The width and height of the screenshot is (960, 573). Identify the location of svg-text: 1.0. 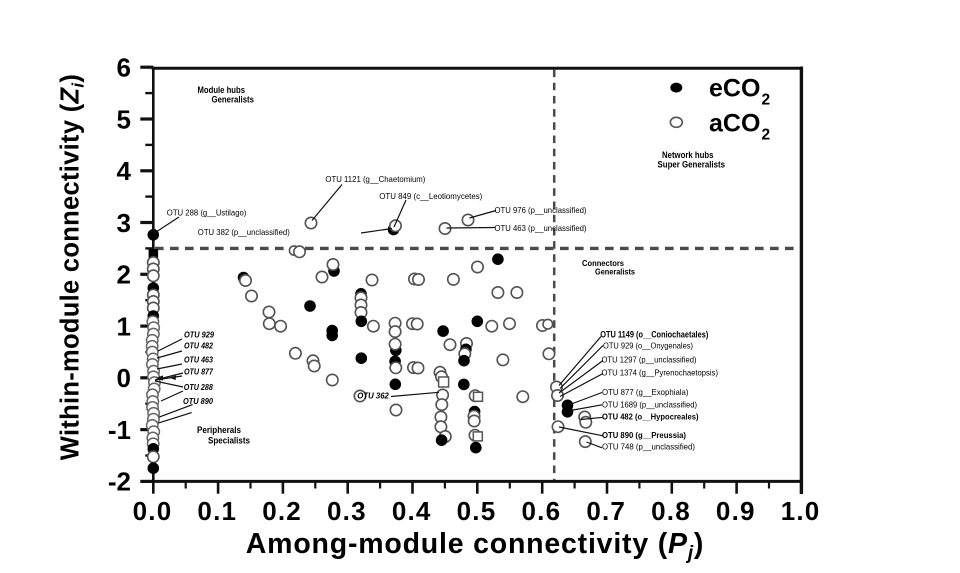
(801, 511).